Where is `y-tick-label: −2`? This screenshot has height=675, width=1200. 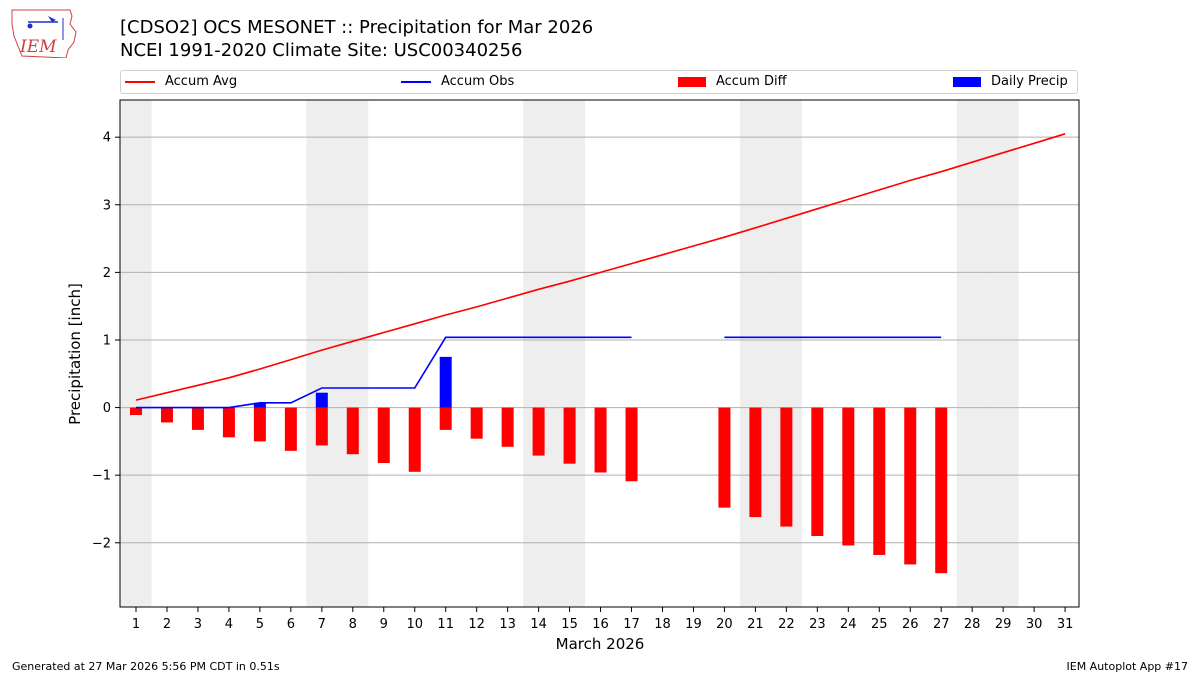
y-tick-label: −2 is located at coordinates (101, 543).